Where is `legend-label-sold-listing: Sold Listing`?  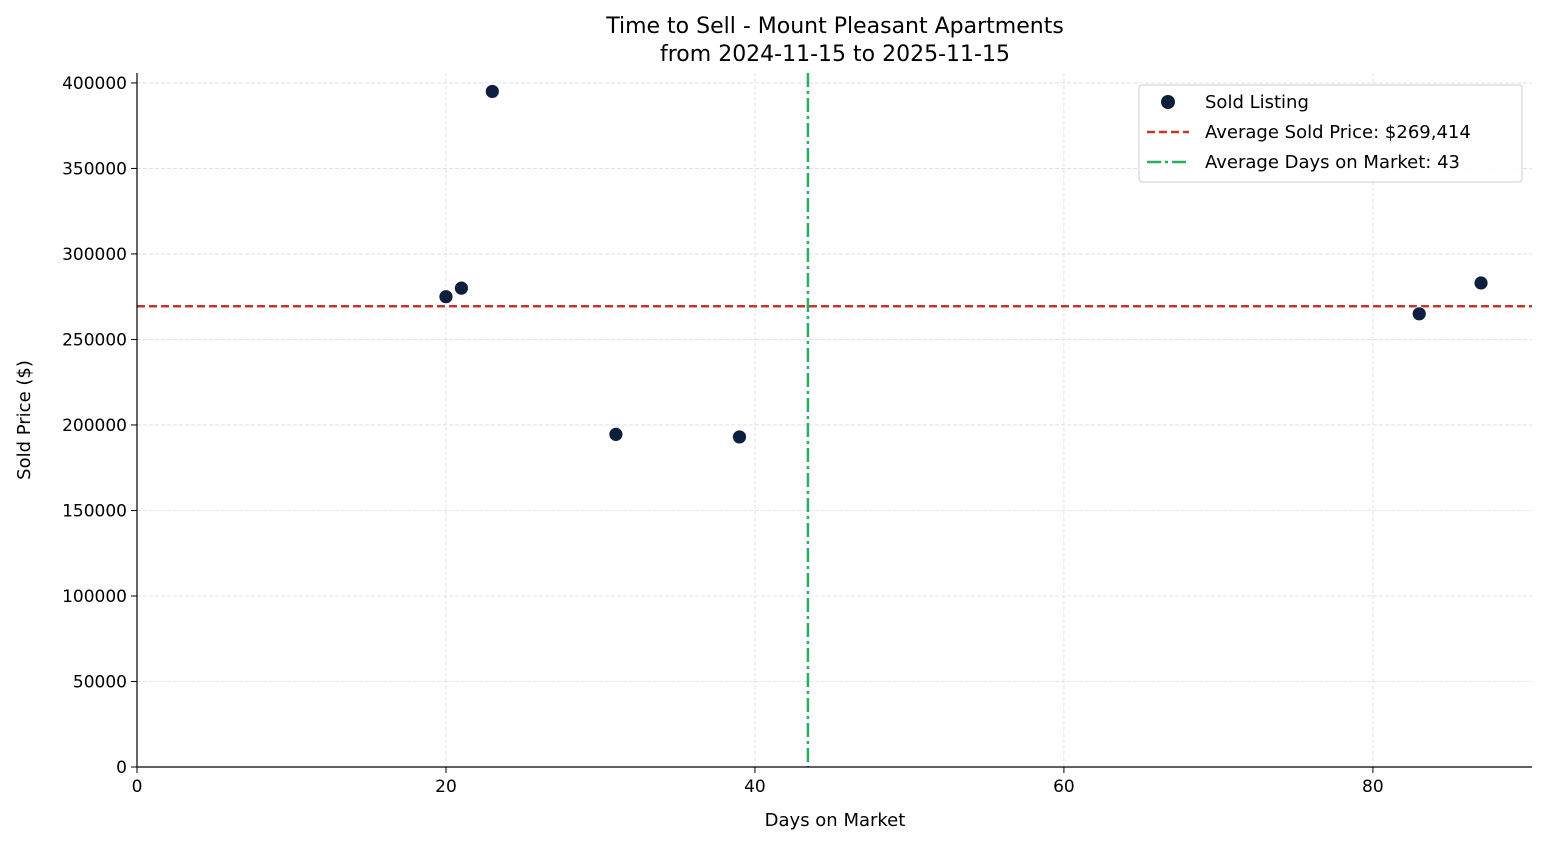
legend-label-sold-listing: Sold Listing is located at coordinates (1257, 102).